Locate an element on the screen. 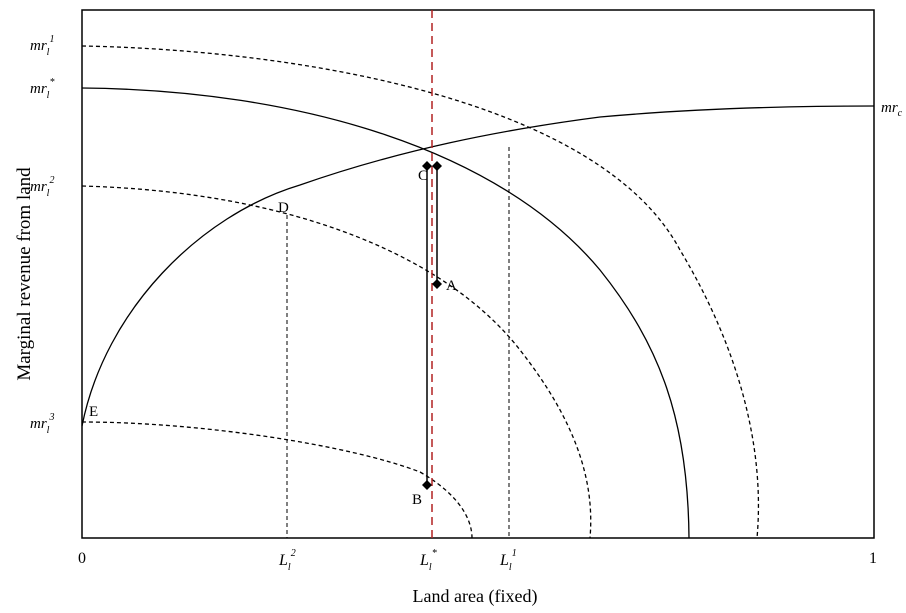 The image size is (906, 613). point-b-label: B is located at coordinates (417, 500).